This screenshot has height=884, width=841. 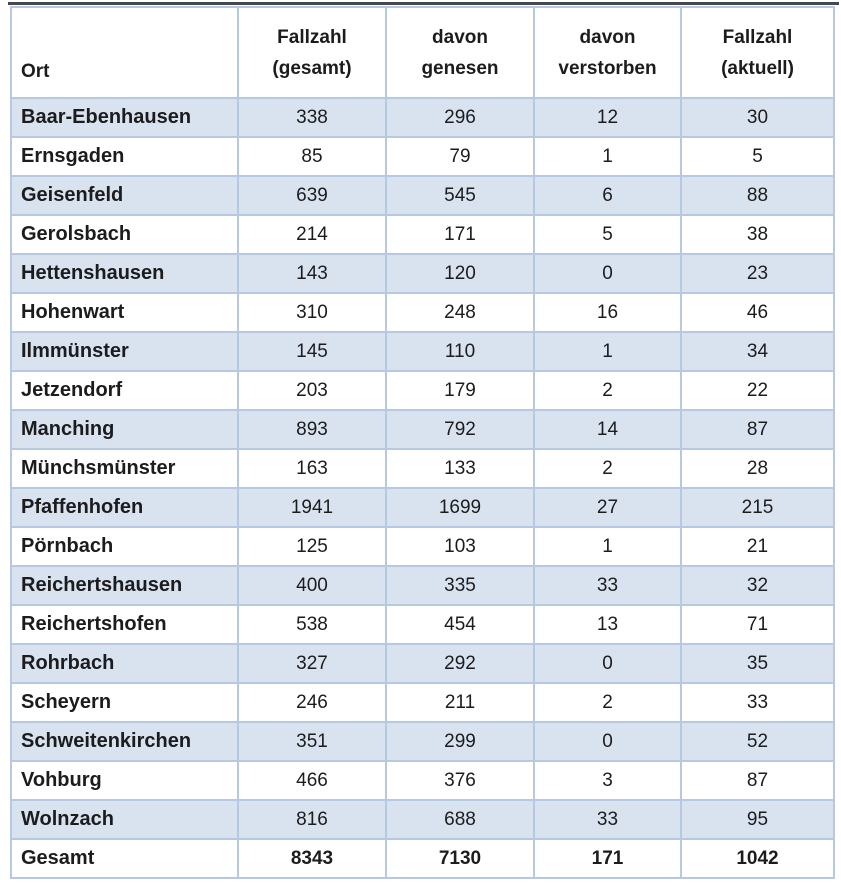 I want to click on fallzahl-gesamt-cell: 538, so click(x=312, y=624).